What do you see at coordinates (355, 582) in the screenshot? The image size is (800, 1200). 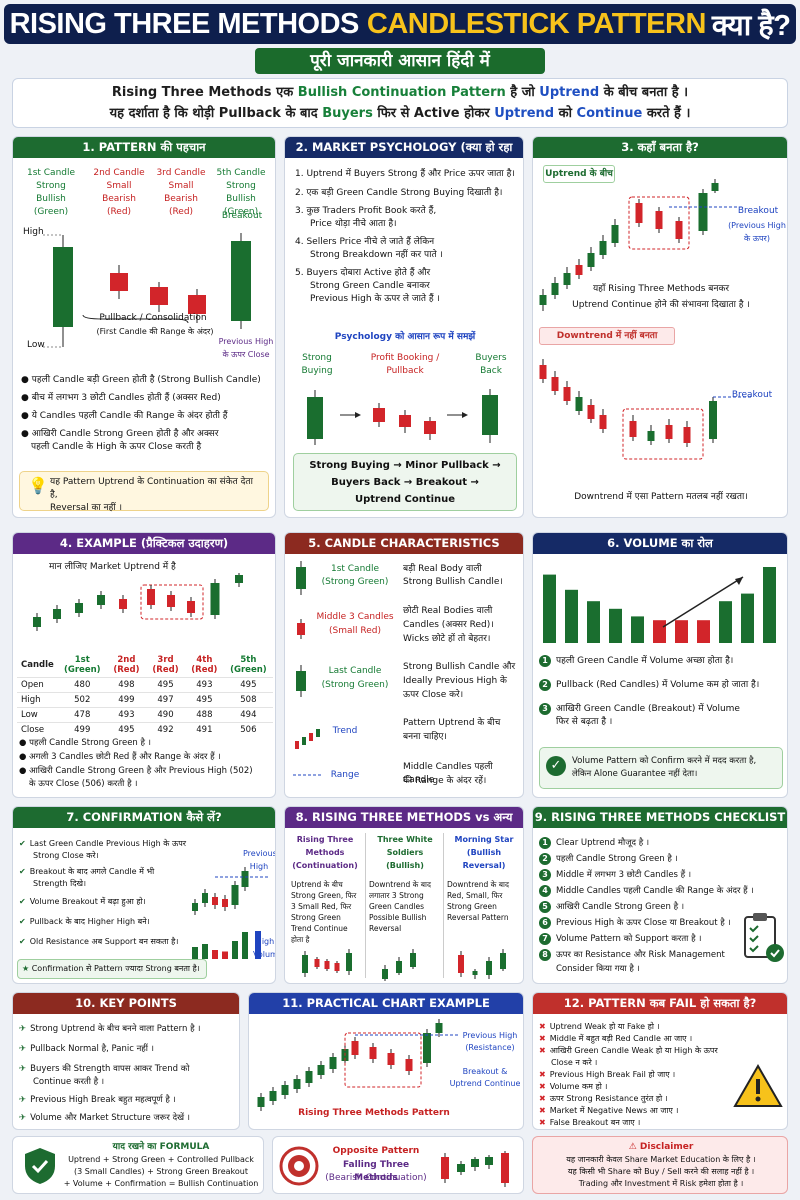 I see `char-label: (Strong Green)` at bounding box center [355, 582].